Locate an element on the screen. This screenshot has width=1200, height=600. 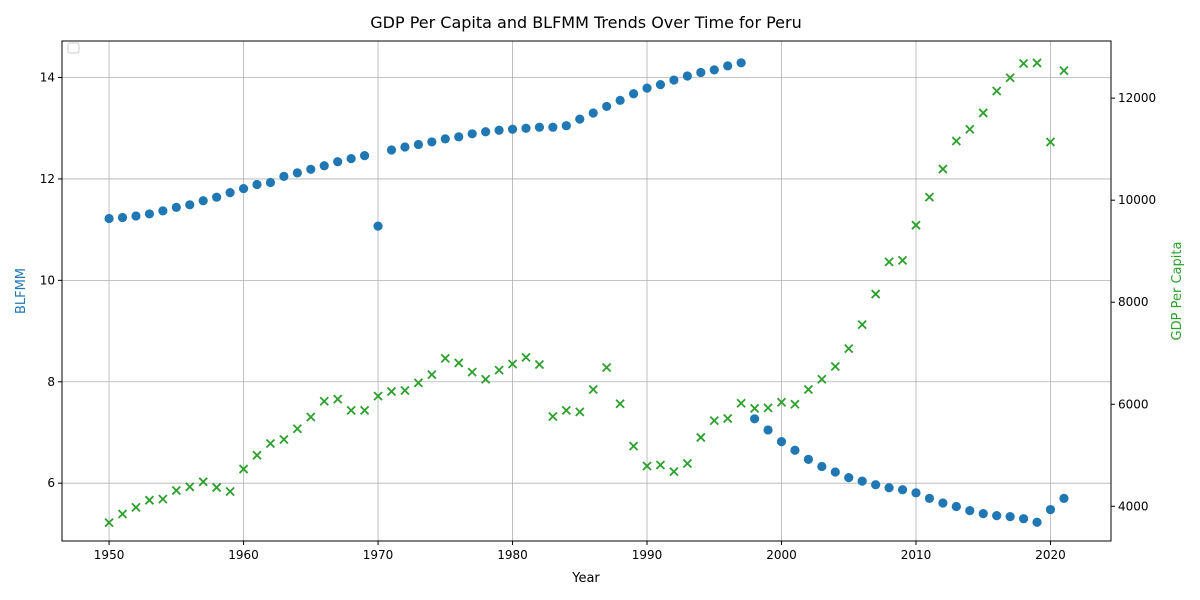
right-tick-label: 4000 is located at coordinates (1133, 506).